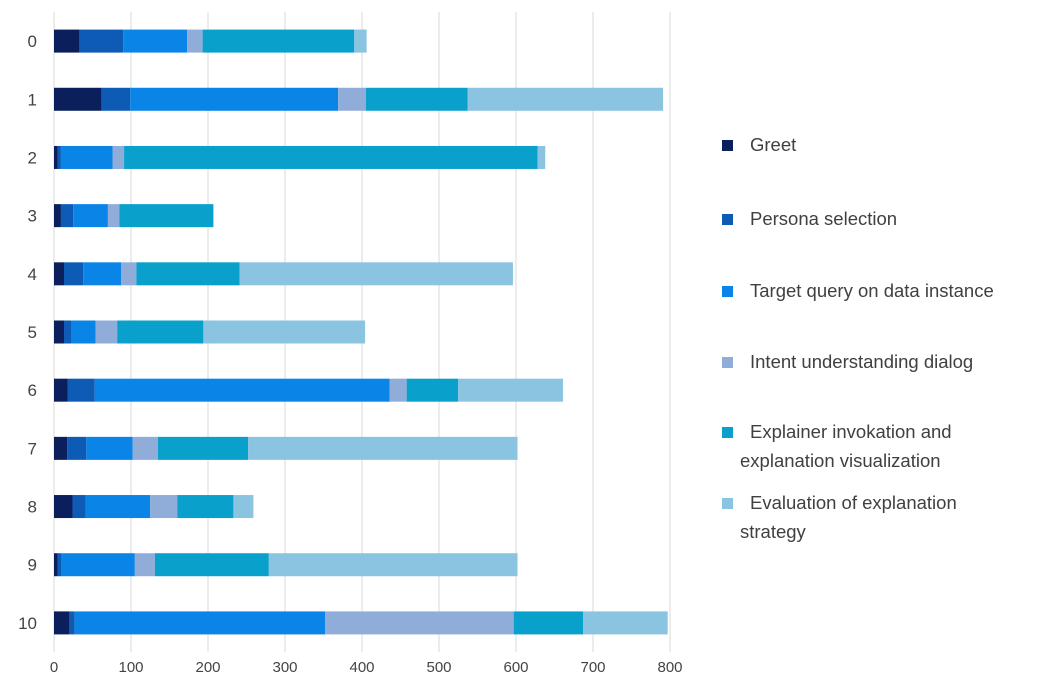 This screenshot has height=678, width=1039. I want to click on x-tick-label: 400, so click(361, 667).